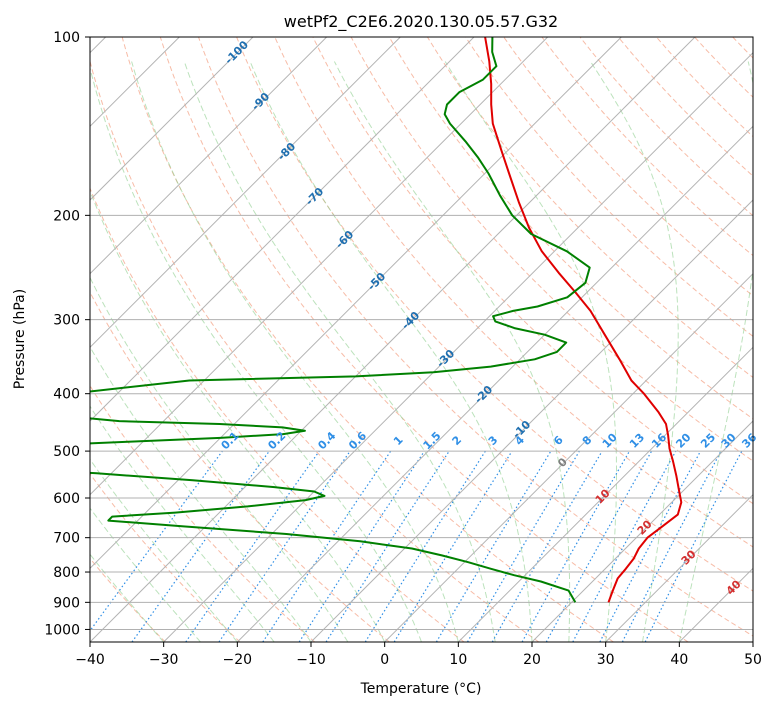  I want to click on mixing-ratio-label: 0.6, so click(357, 440).